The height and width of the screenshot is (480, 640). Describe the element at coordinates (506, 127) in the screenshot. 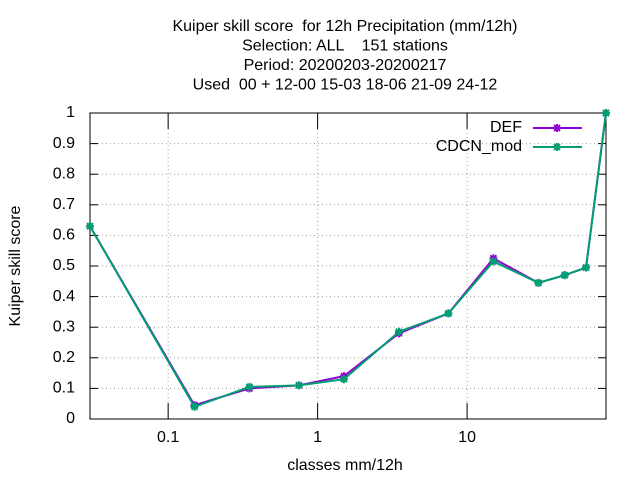

I see `legend-label: DEF` at that location.